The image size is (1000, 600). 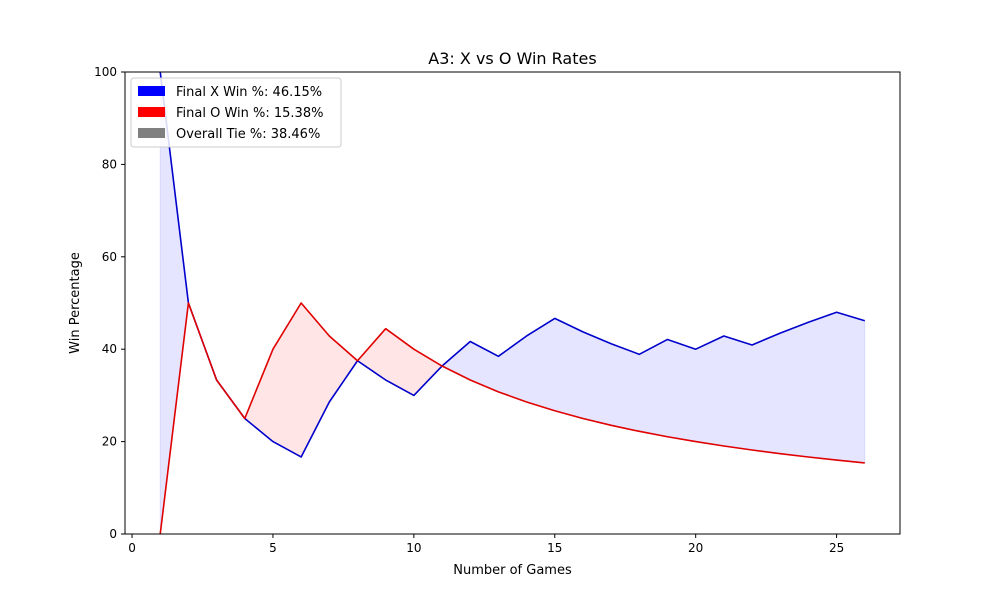 What do you see at coordinates (512, 570) in the screenshot?
I see `x-axis-label: Number of Games` at bounding box center [512, 570].